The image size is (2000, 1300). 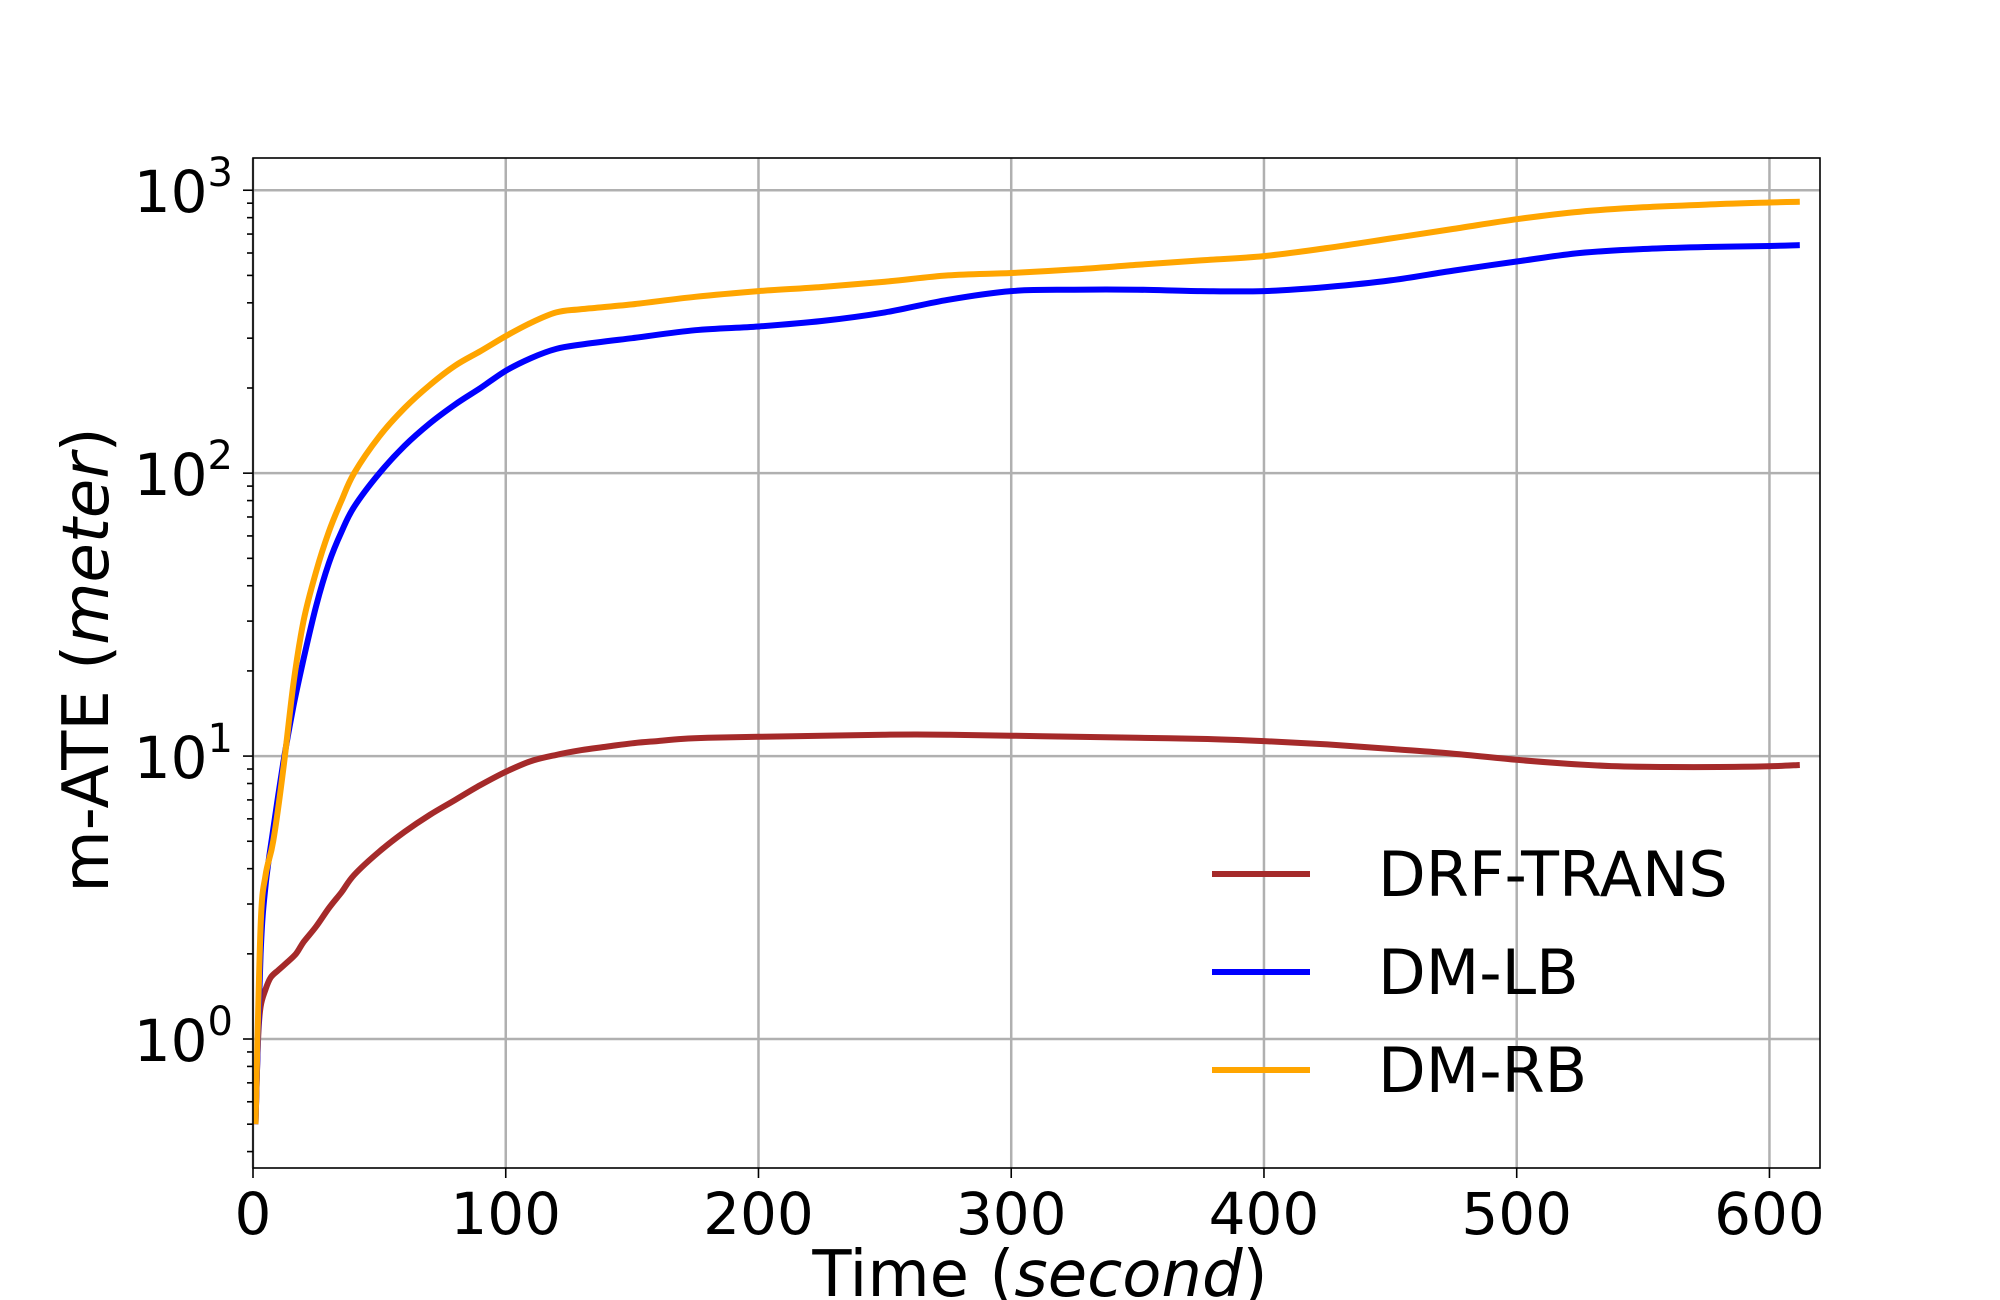 I want to click on y-axis-label: m-ATE (meter), so click(x=87, y=659).